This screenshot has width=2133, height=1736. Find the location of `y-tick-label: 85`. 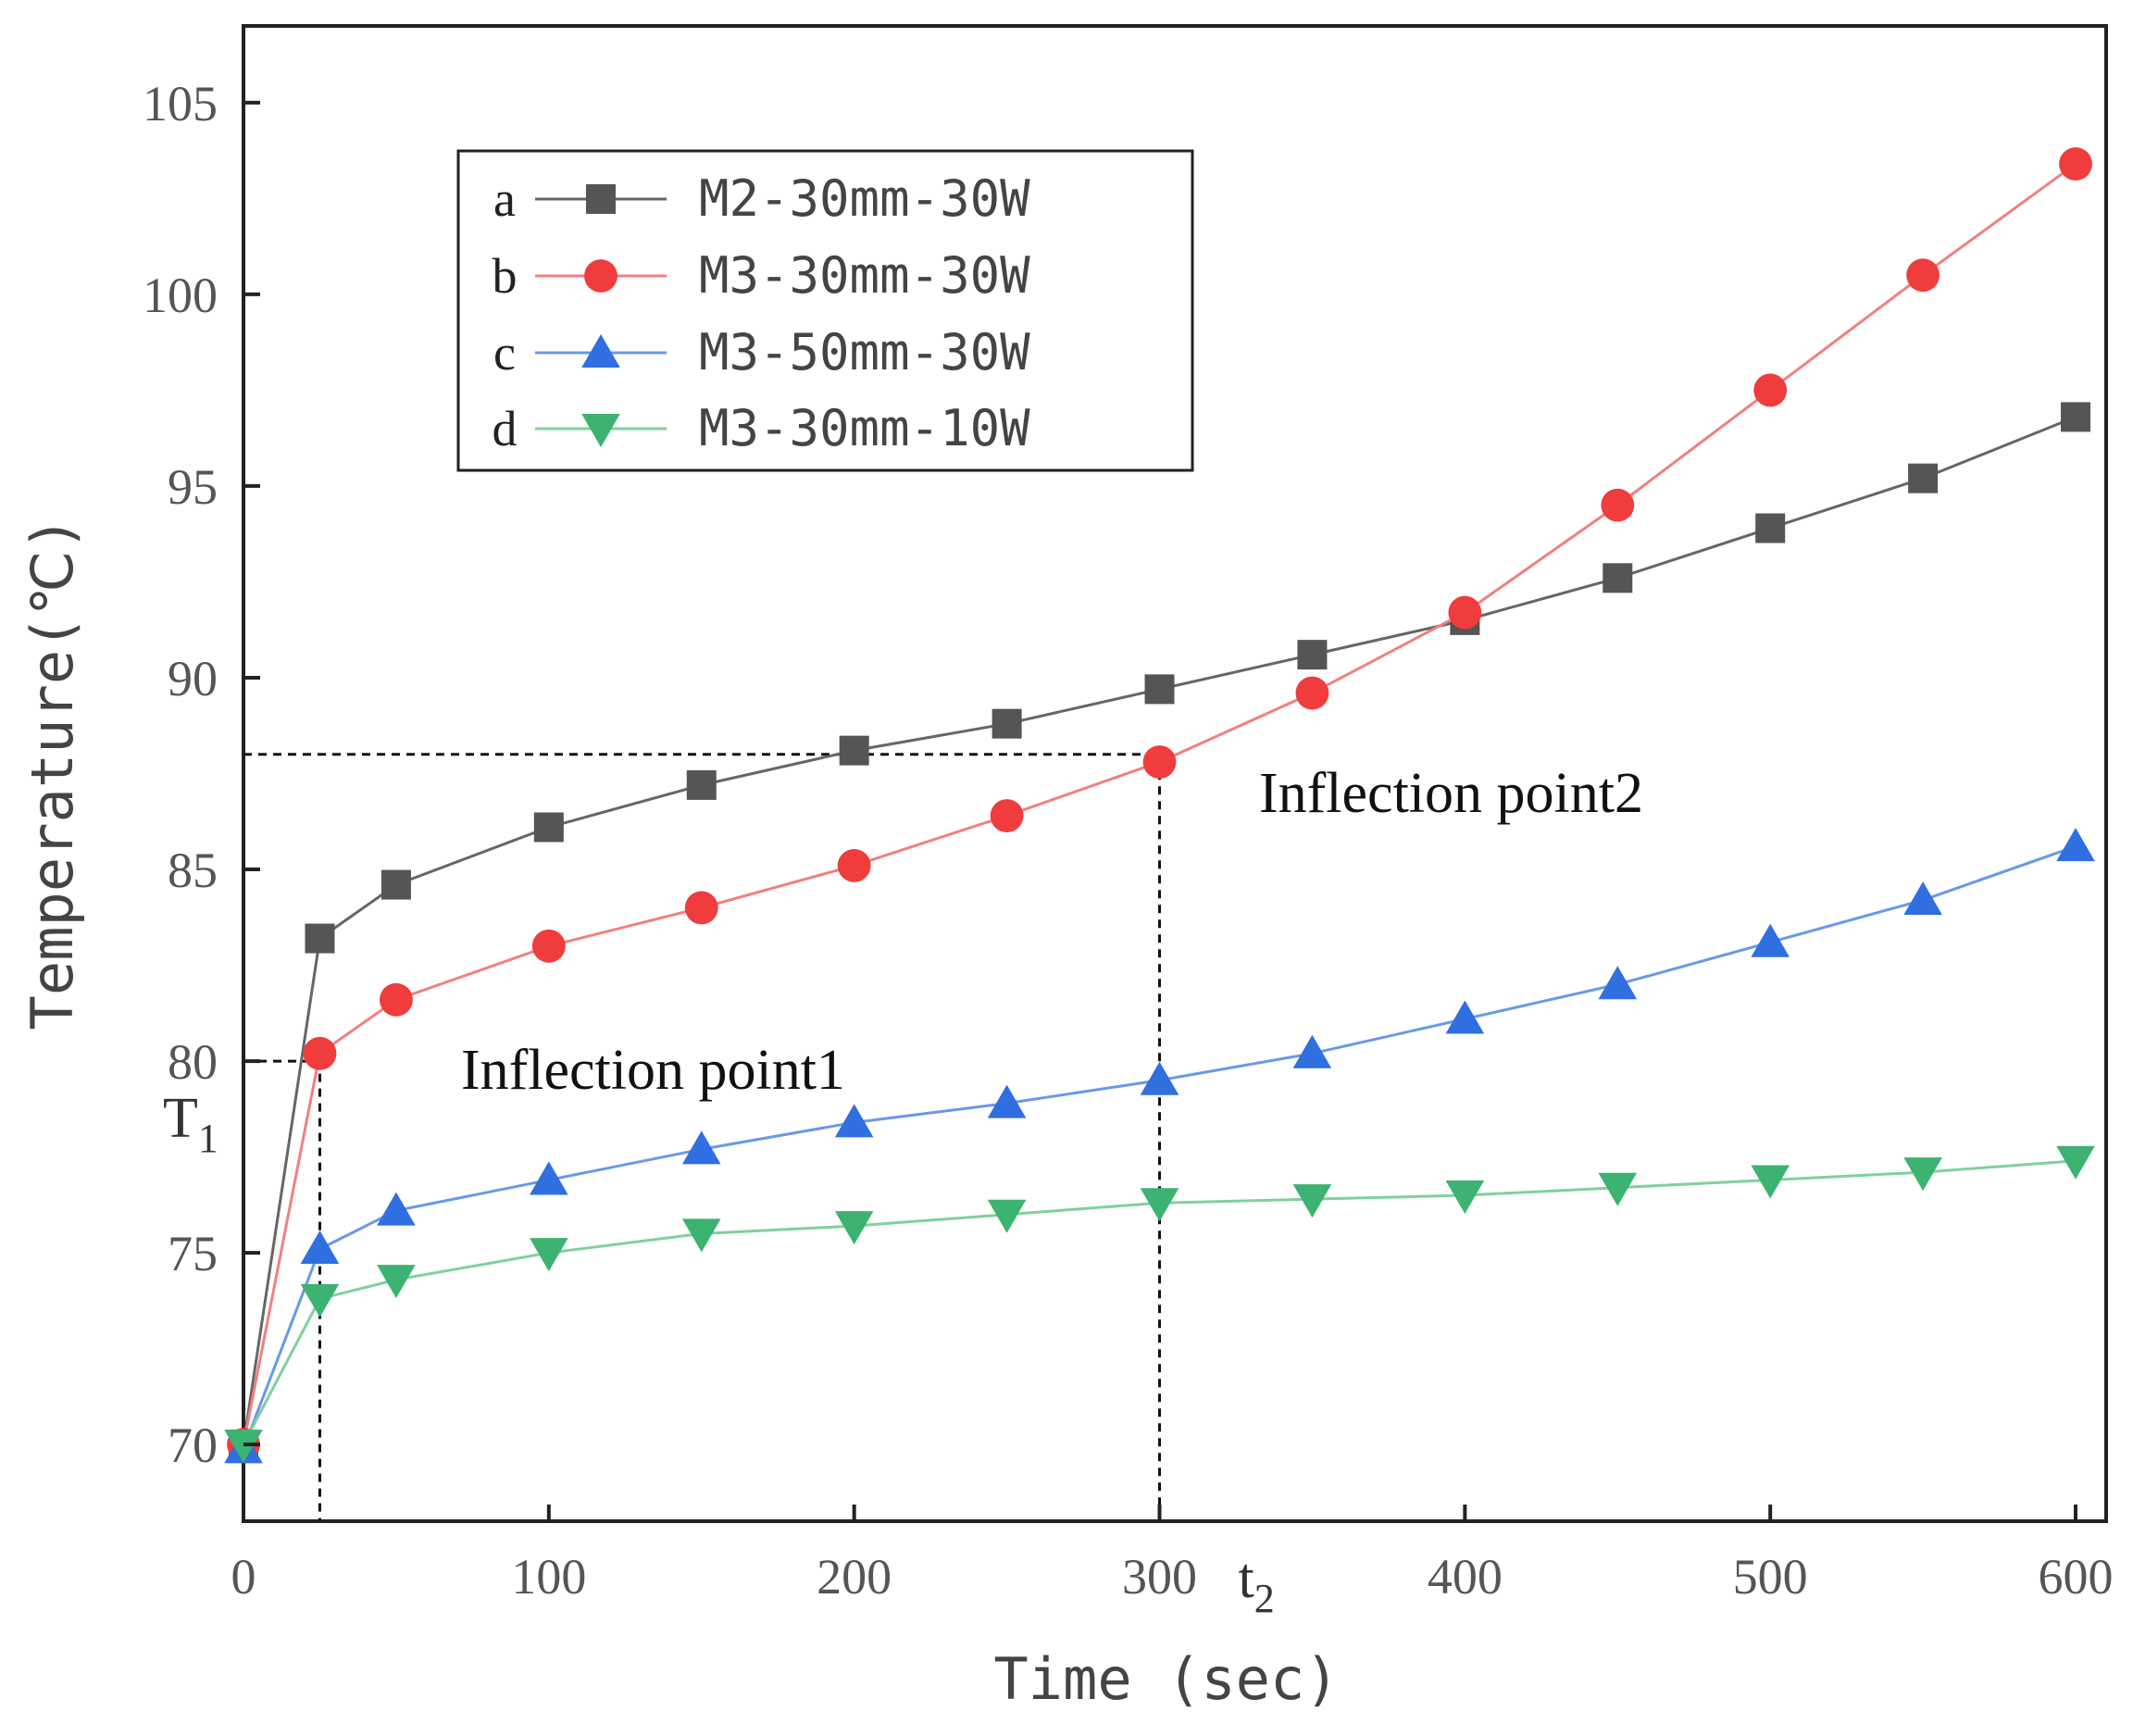

y-tick-label: 85 is located at coordinates (193, 870).